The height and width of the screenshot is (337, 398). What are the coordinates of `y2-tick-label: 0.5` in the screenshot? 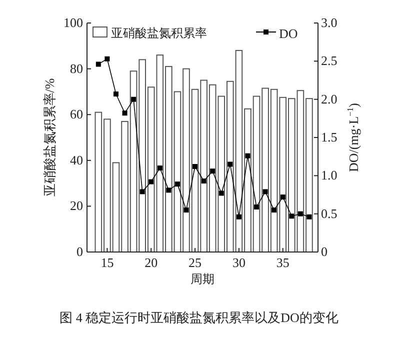 It's located at (329, 213).